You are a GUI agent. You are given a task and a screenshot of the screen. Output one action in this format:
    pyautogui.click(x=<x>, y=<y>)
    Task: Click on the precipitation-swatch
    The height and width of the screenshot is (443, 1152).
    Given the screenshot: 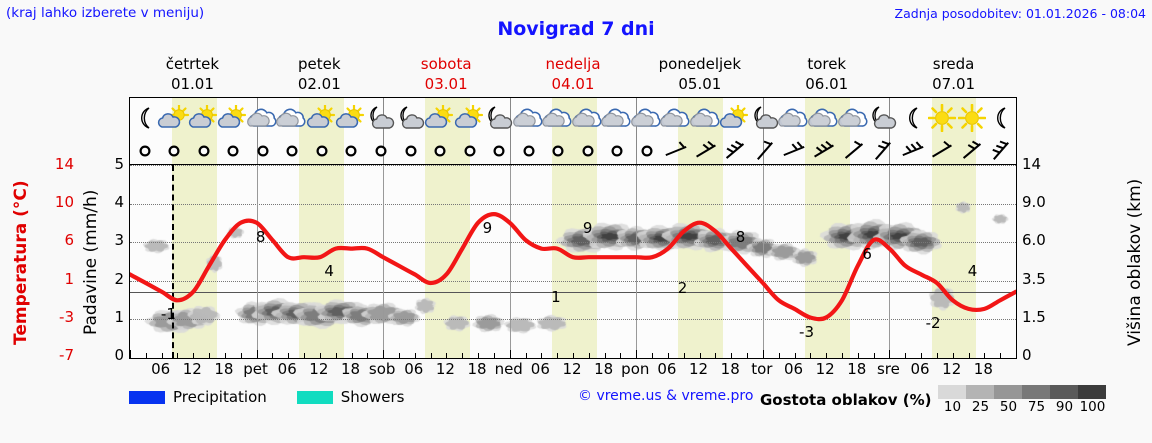 What is the action you would take?
    pyautogui.click(x=147, y=397)
    